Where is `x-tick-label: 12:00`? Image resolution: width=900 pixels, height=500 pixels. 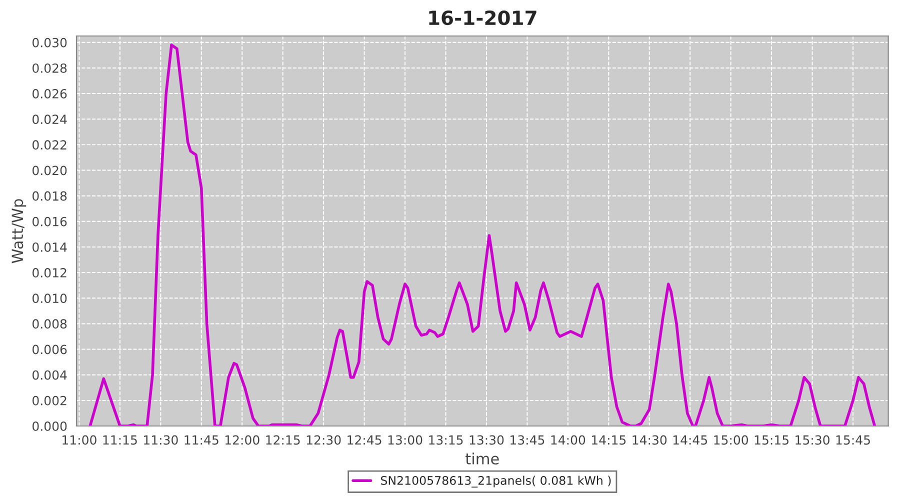 x-tick-label: 12:00 is located at coordinates (242, 440).